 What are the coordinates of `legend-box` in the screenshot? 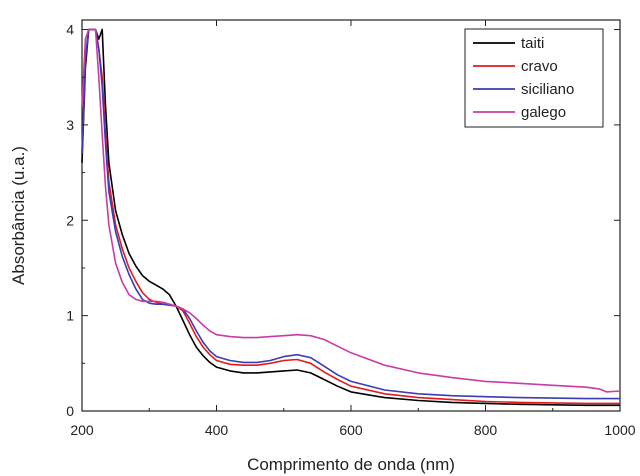 It's located at (534, 78).